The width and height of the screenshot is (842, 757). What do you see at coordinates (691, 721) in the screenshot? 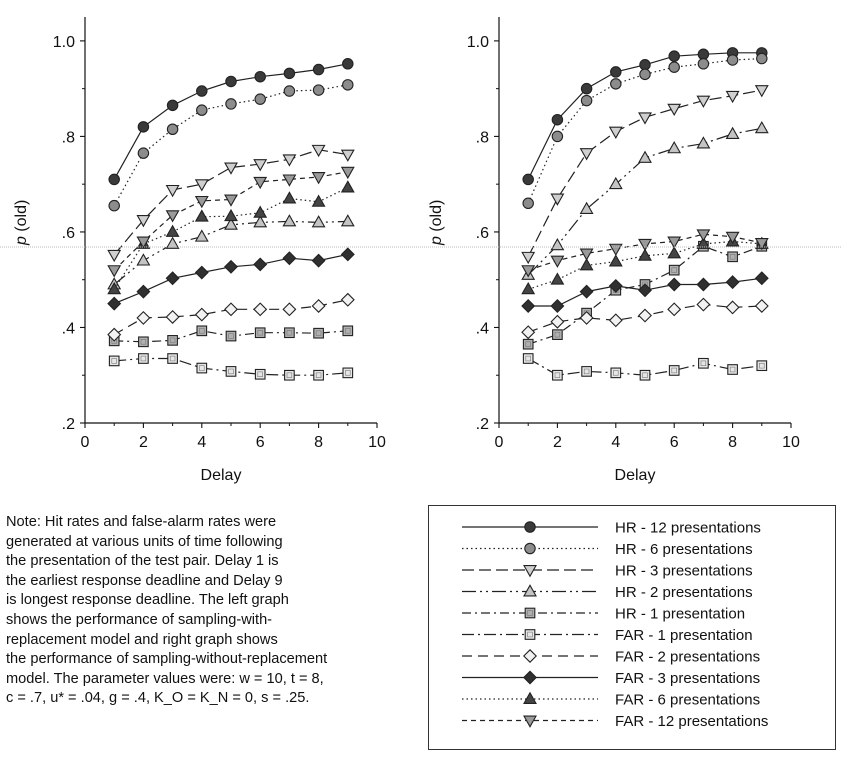
I see `legend-label: FAR - 12 presentations` at bounding box center [691, 721].